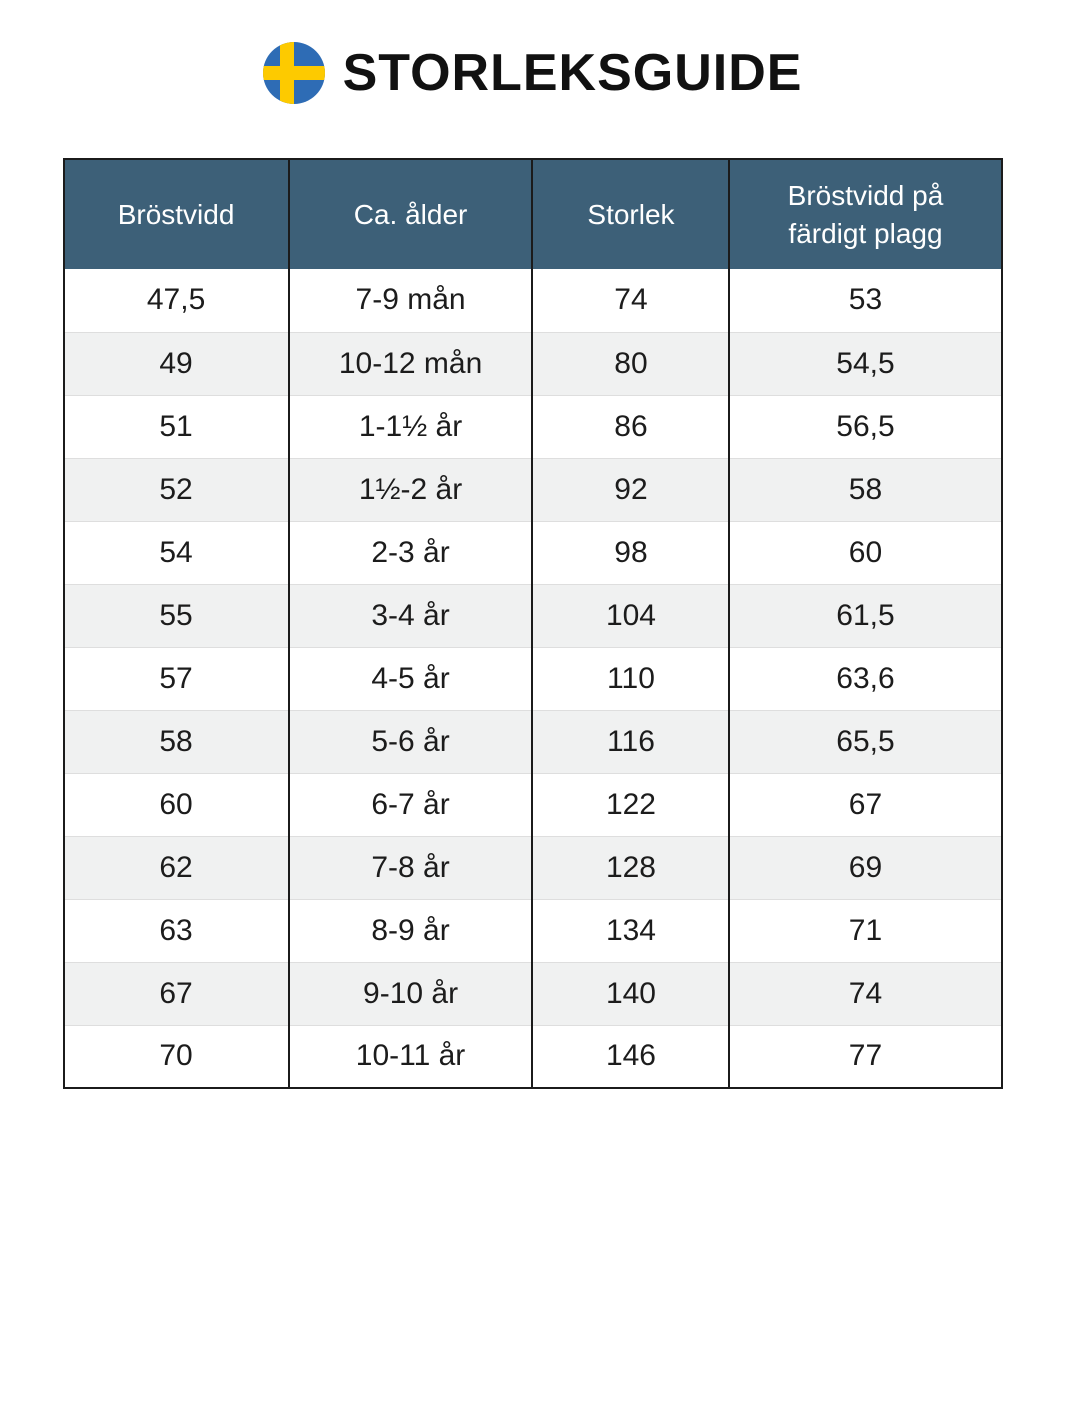 This screenshot has width=1065, height=1420. What do you see at coordinates (410, 489) in the screenshot?
I see `table-cell: 1½-2 år` at bounding box center [410, 489].